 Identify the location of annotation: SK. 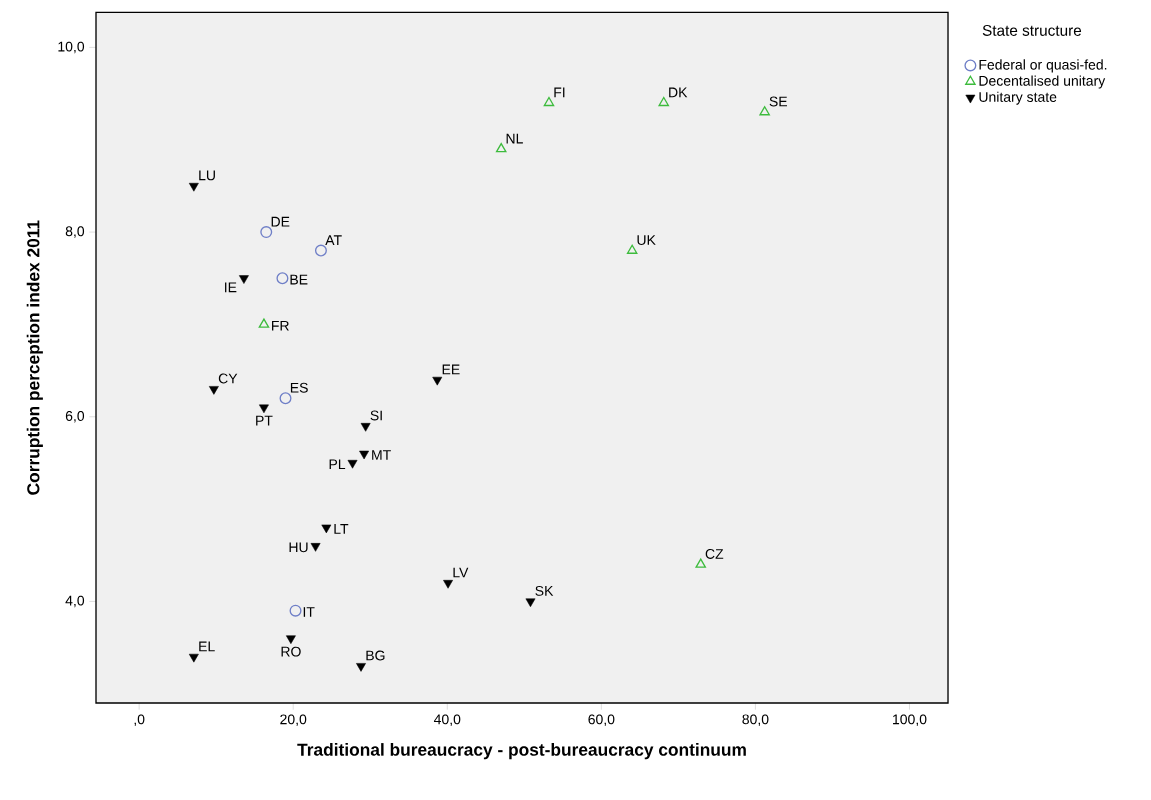
(544, 590).